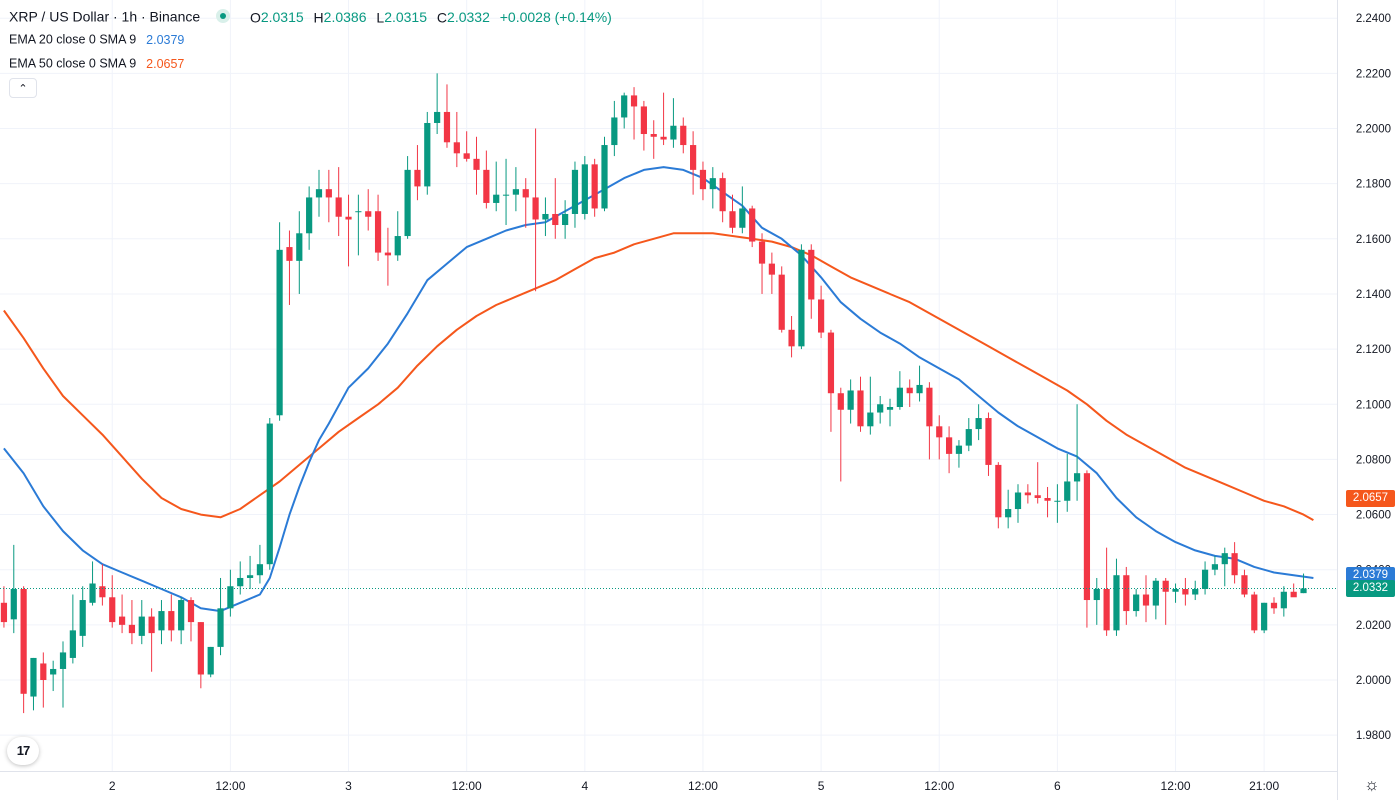 This screenshot has width=1400, height=800. I want to click on time-axis: 2 12:00 3 12:00 4 12:00 5 12:00 6 12:00 21:00, so click(694, 786).